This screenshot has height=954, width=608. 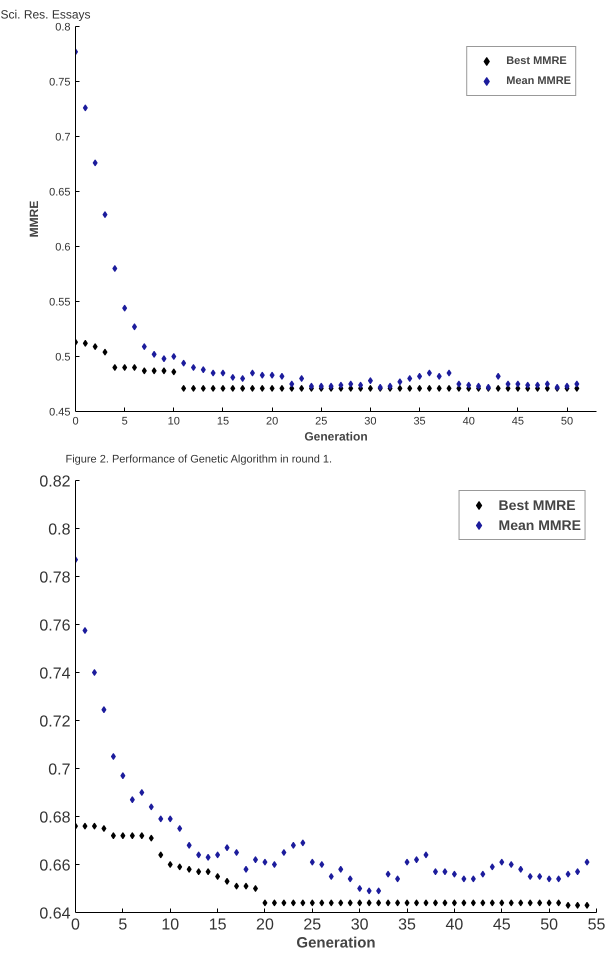 What do you see at coordinates (63, 248) in the screenshot?
I see `y-tick-label: 0.6` at bounding box center [63, 248].